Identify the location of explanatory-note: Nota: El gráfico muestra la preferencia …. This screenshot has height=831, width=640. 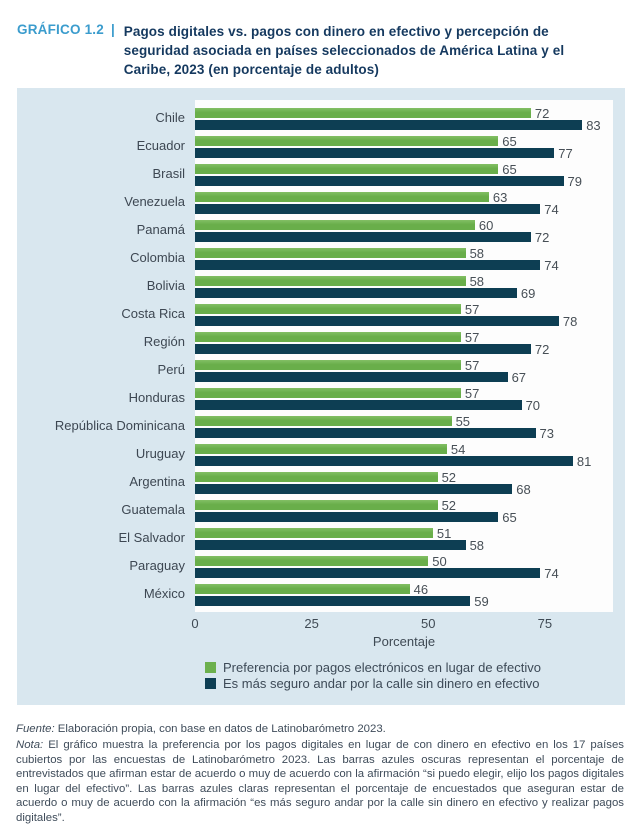
(320, 782).